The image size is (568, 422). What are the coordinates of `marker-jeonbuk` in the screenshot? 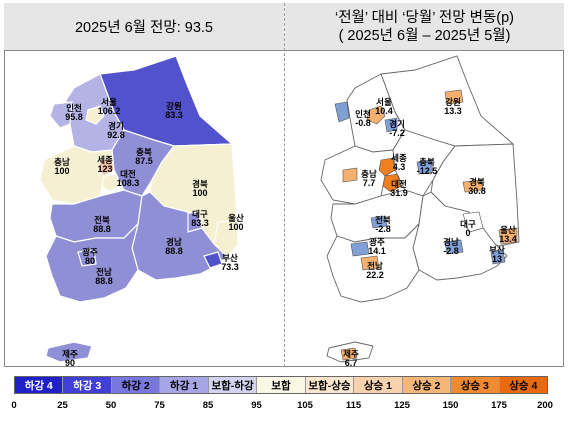 It's located at (379, 222).